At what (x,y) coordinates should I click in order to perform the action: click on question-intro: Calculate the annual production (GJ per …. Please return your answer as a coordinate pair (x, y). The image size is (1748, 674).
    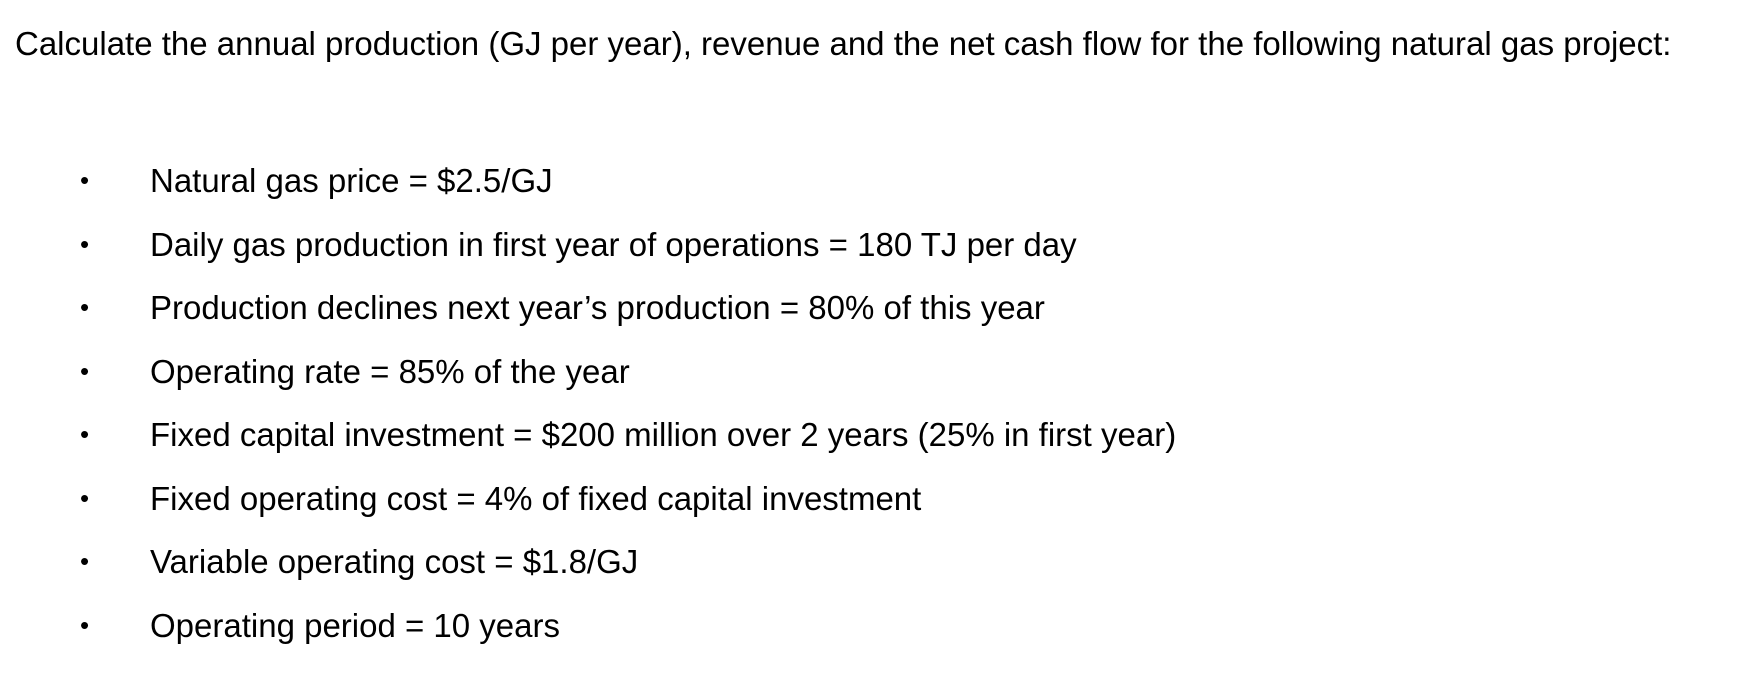
    Looking at the image, I should click on (843, 43).